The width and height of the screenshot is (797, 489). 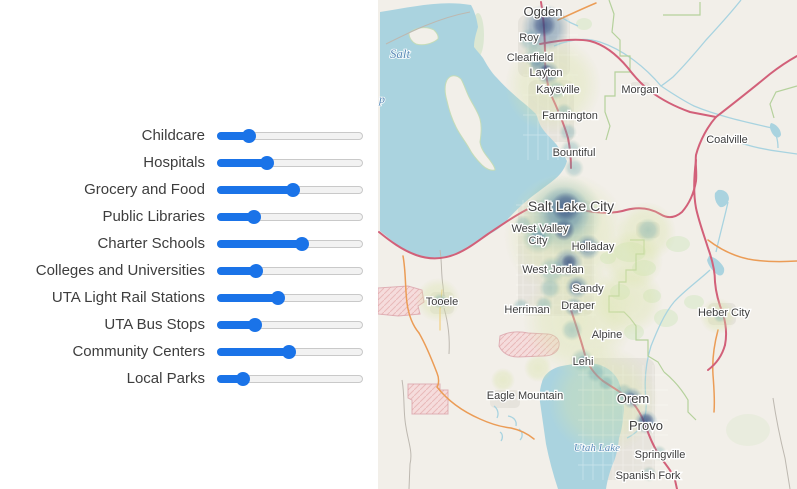 I want to click on map-label-morgan: Morgan, so click(x=639, y=90).